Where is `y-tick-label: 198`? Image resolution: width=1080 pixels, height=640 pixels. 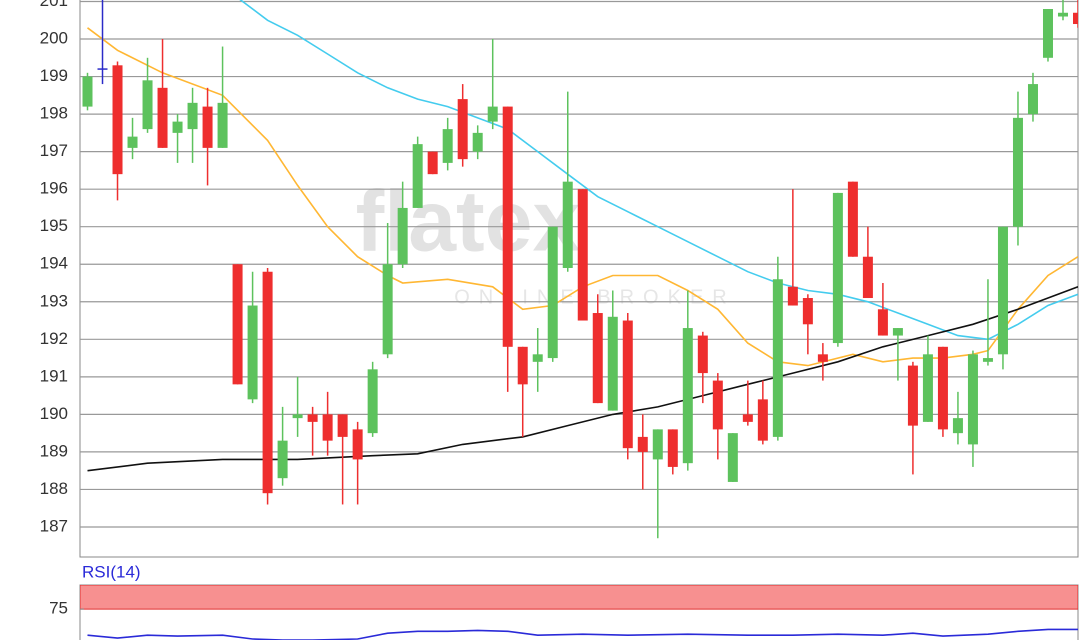 y-tick-label: 198 is located at coordinates (54, 113).